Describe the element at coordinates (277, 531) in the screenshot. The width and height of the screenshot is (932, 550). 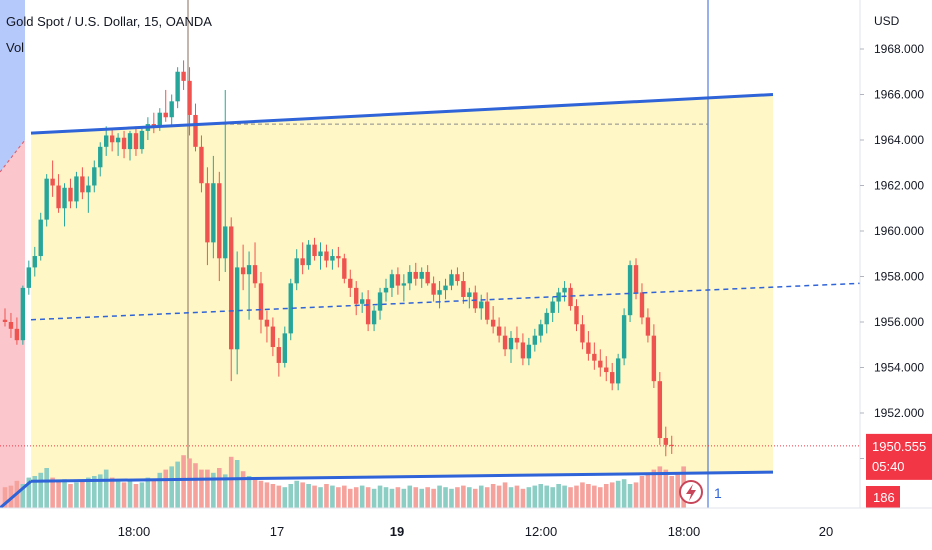
I see `time-label: 17` at that location.